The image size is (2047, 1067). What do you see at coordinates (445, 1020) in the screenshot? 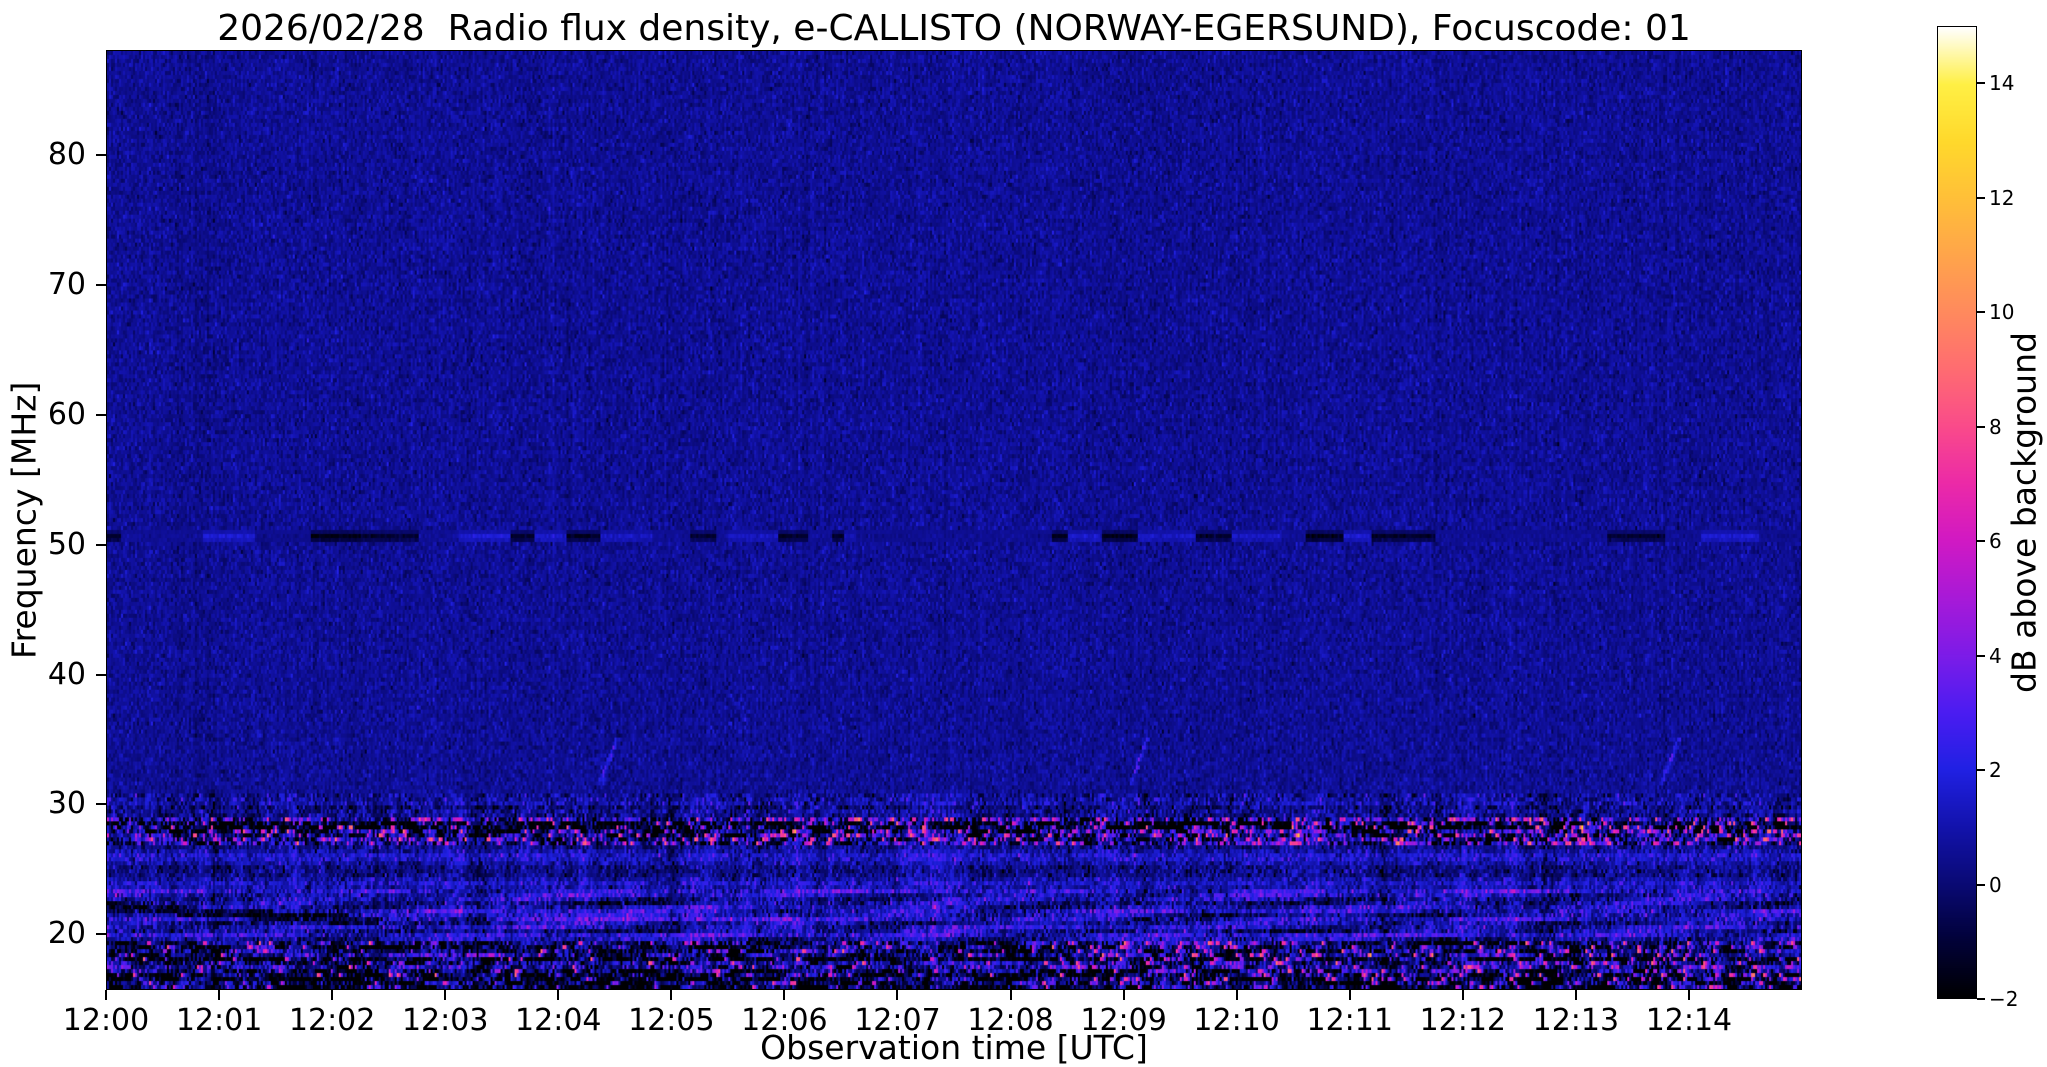
I see `x-tick-label: 12:03` at bounding box center [445, 1020].